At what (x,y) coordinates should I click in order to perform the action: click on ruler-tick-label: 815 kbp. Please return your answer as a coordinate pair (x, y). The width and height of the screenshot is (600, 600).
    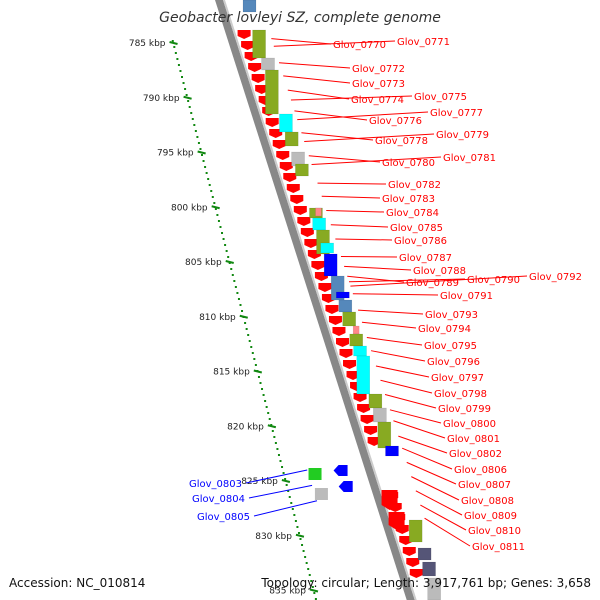
    Looking at the image, I should click on (231, 373).